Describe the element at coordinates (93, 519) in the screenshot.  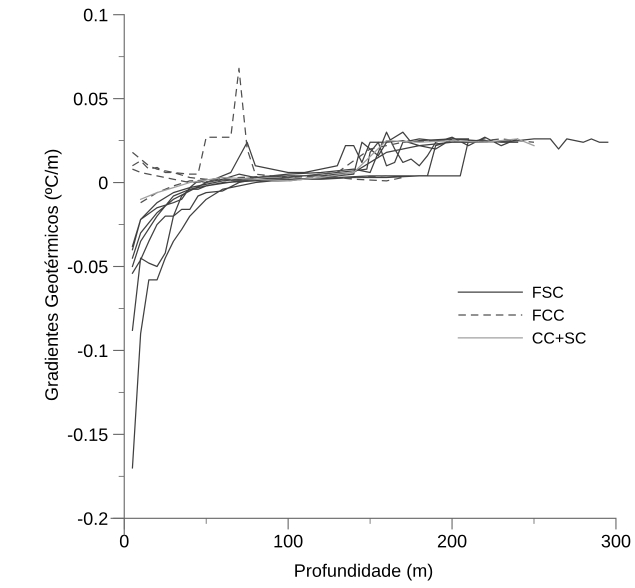
I see `y-tick-label: -0.2` at that location.